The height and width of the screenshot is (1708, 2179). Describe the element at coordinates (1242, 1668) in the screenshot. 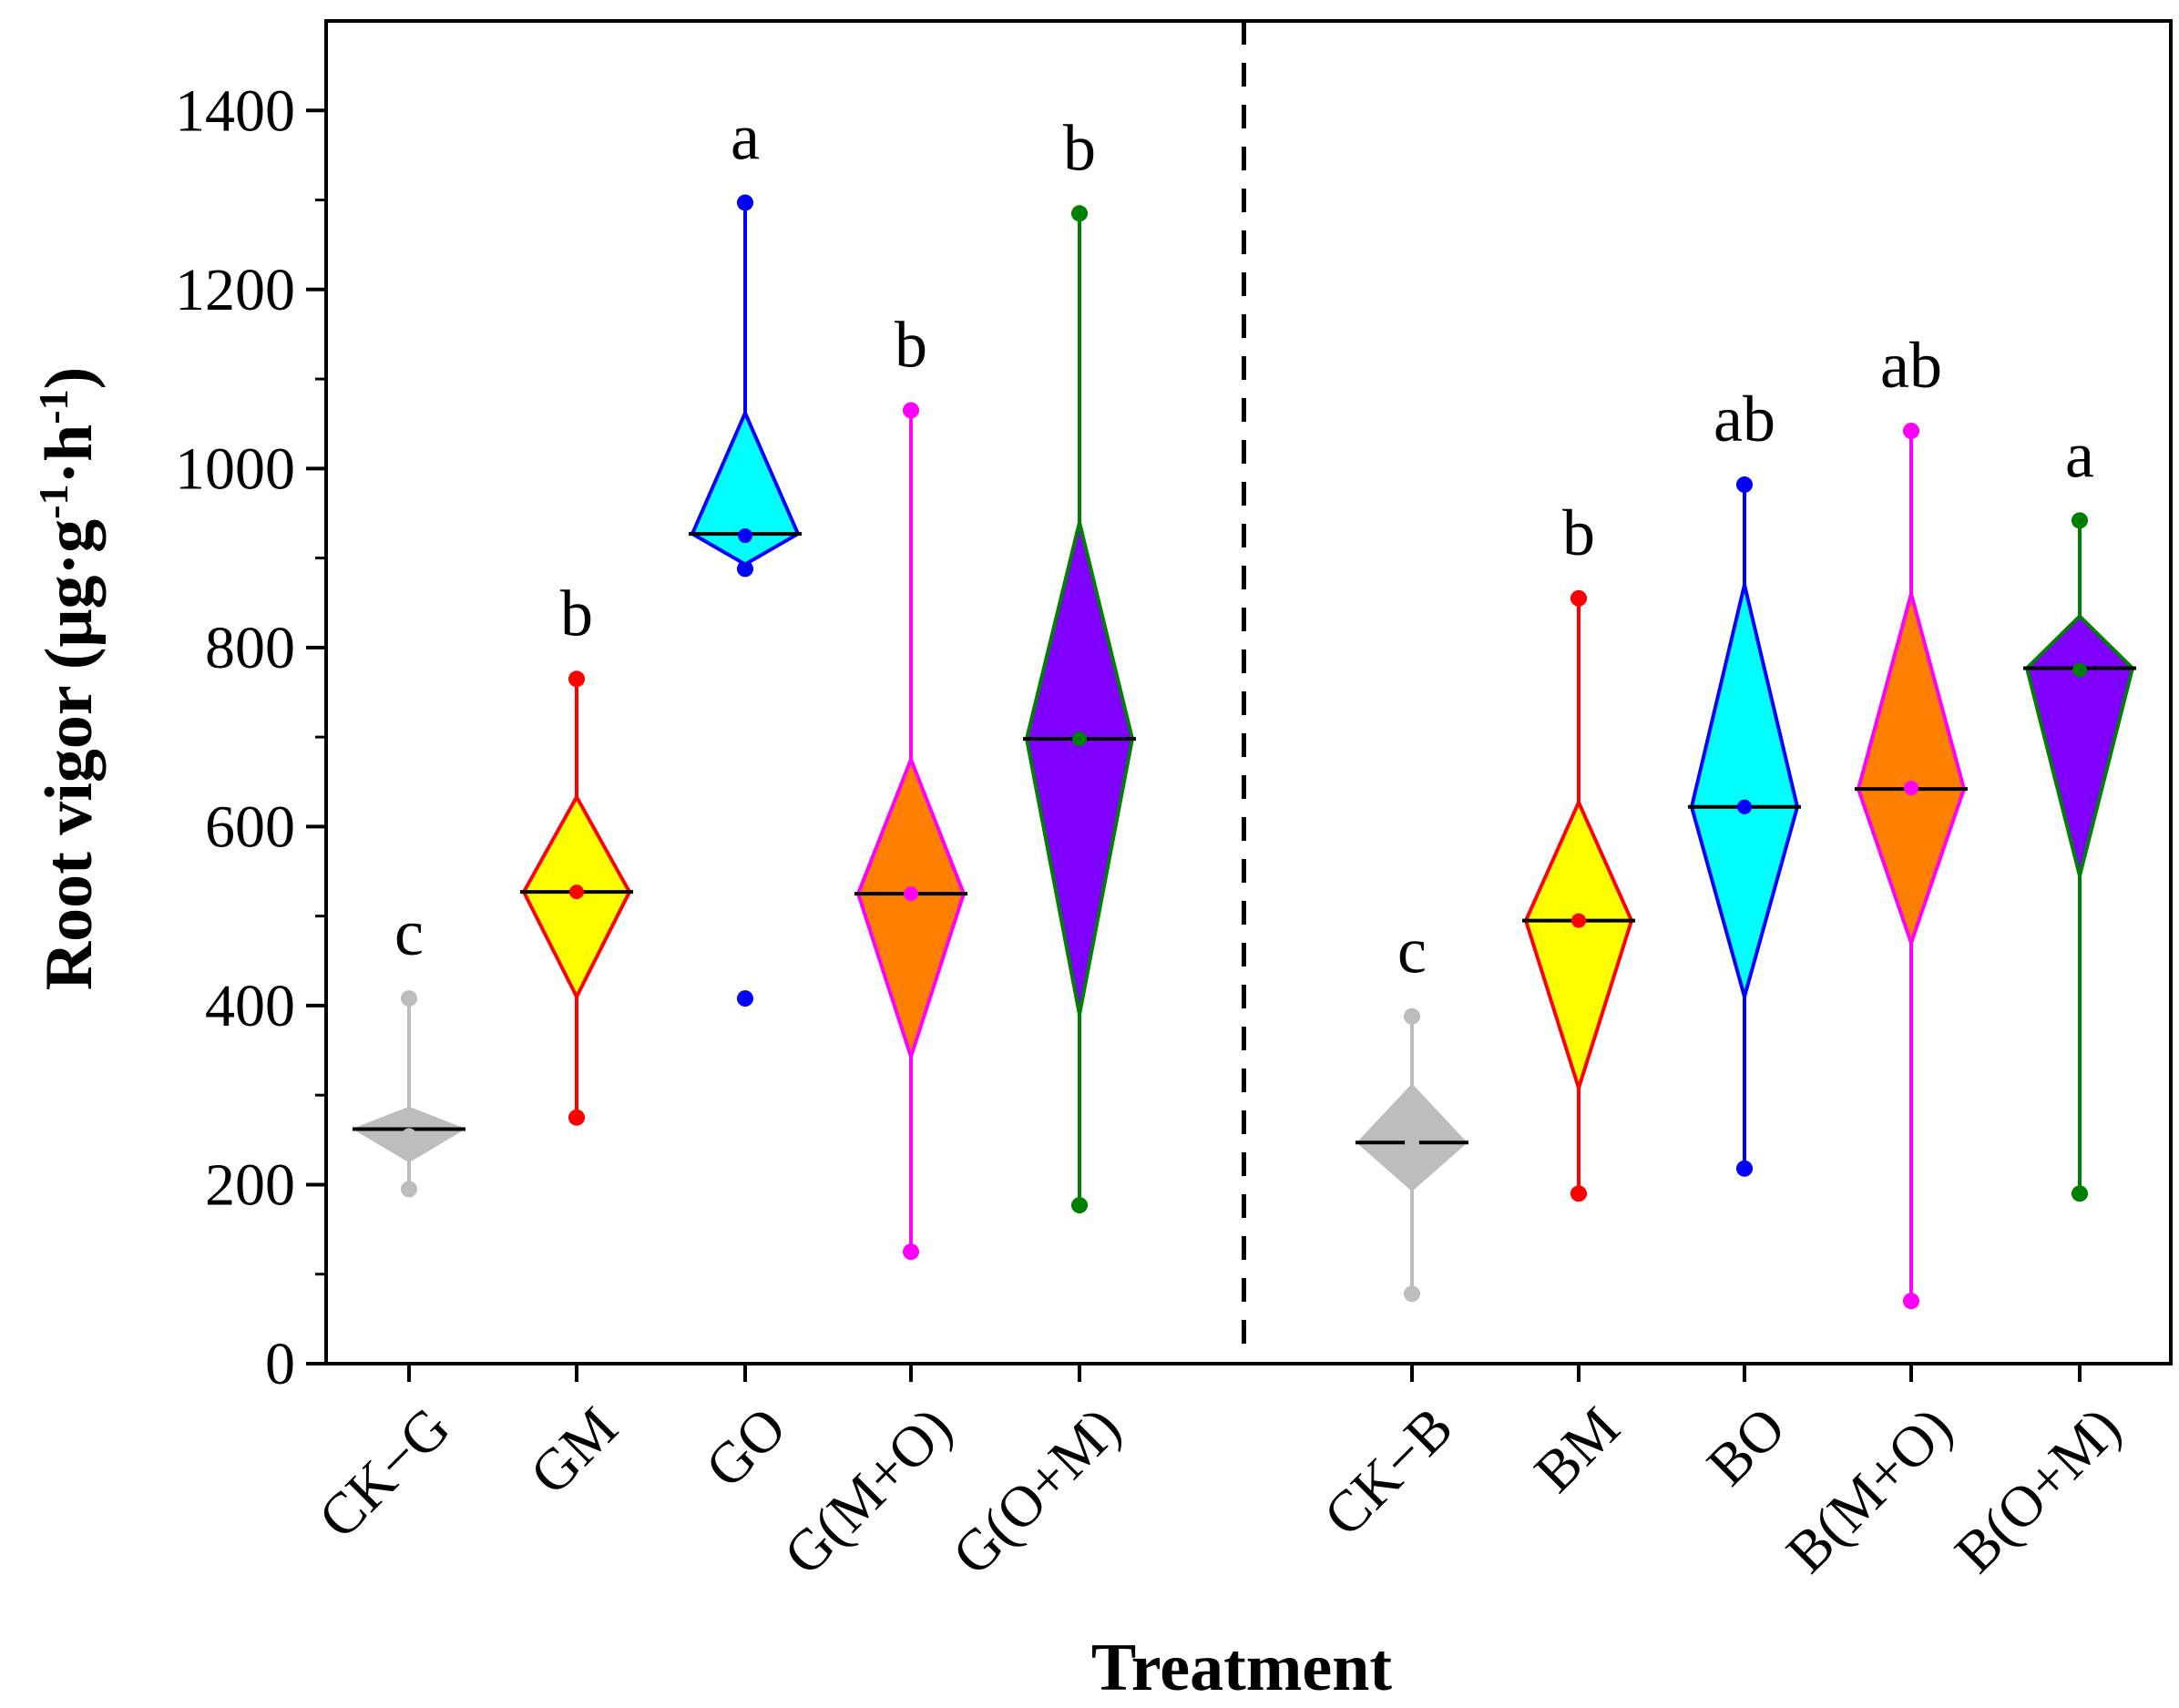

I see `x-axis-title: Treatment` at that location.